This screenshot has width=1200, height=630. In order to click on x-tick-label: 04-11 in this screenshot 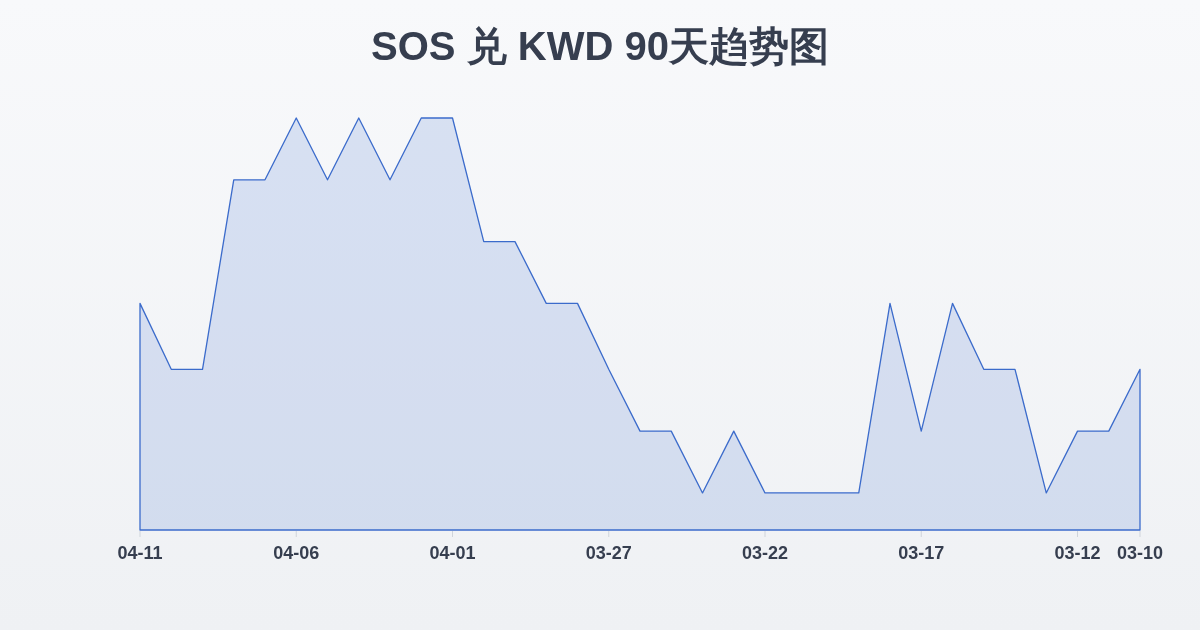, I will do `click(140, 553)`.